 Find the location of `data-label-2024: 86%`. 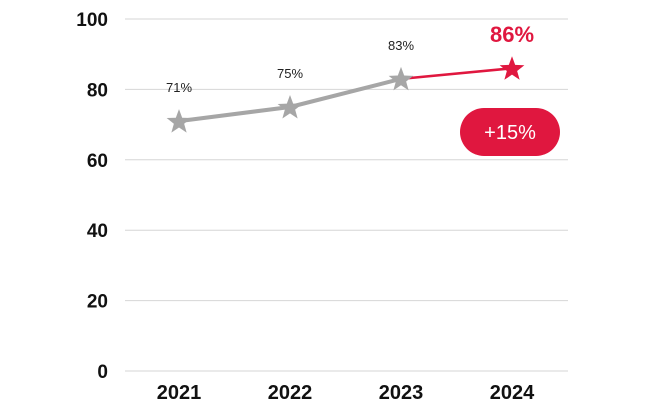

data-label-2024: 86% is located at coordinates (512, 34).